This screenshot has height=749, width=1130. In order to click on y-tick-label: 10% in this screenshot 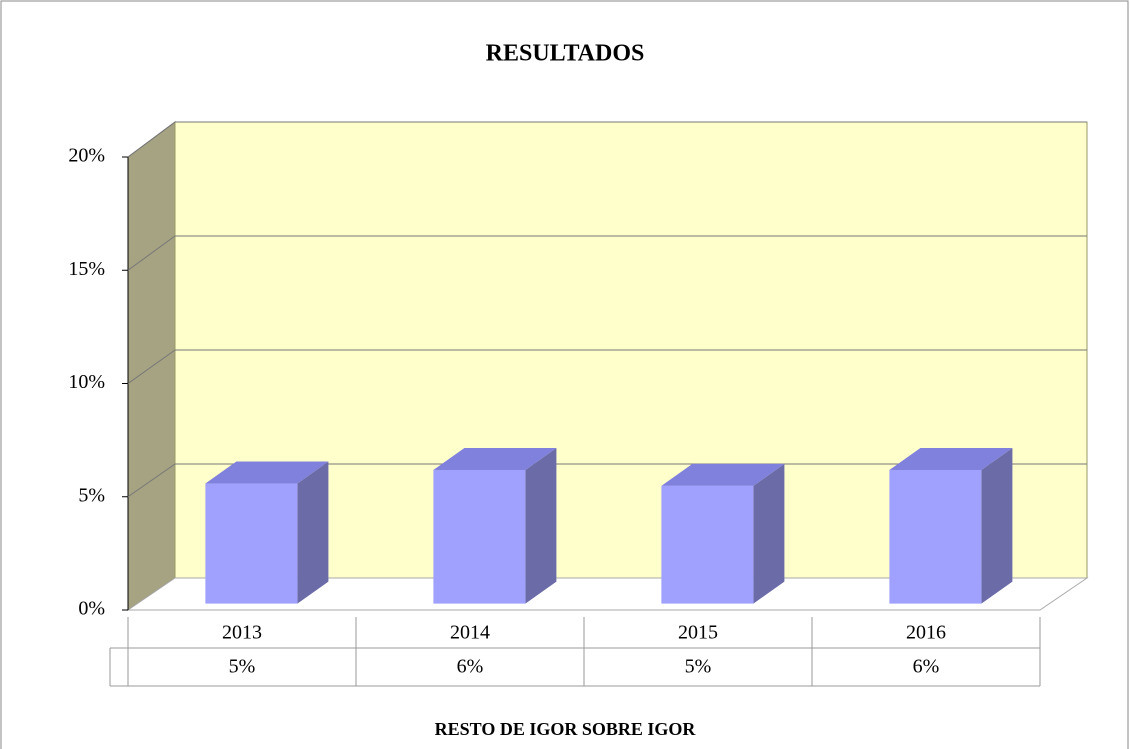, I will do `click(86, 382)`.